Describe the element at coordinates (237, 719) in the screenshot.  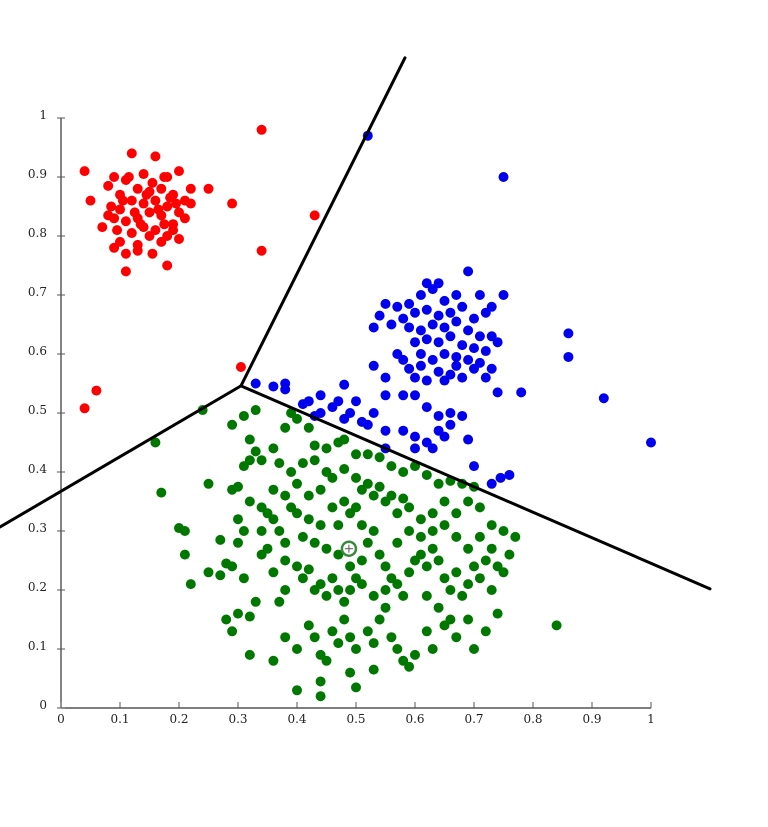
I see `x-tick-label: 0.3` at that location.